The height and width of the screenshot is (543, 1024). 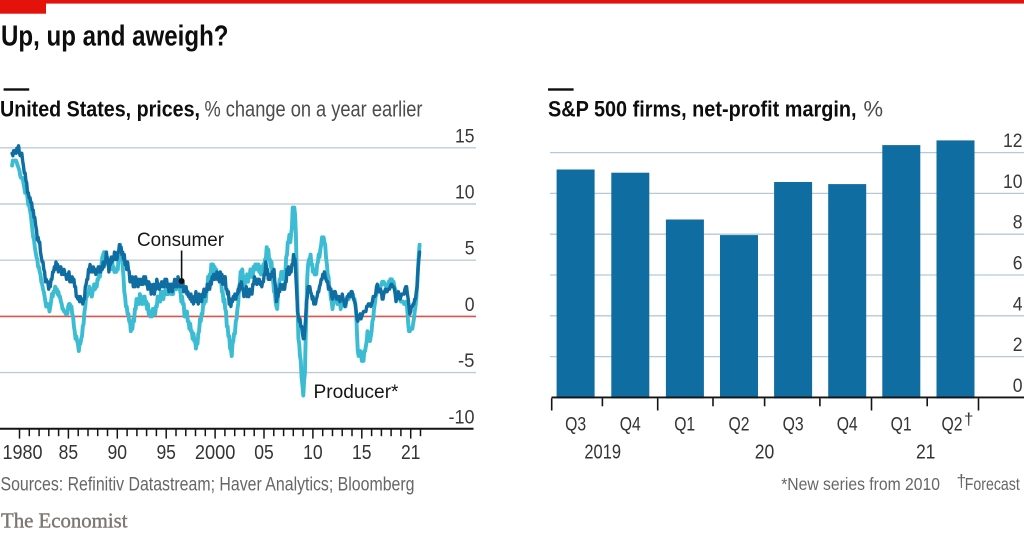 I want to click on svg-text: The Economist, so click(x=64, y=521).